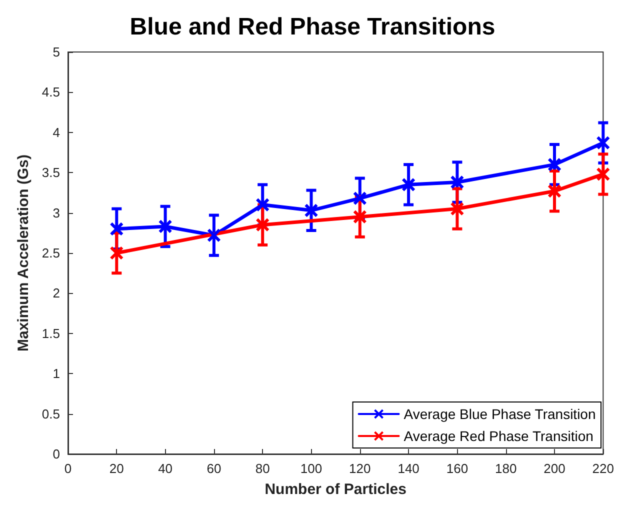 The width and height of the screenshot is (625, 516). Describe the element at coordinates (335, 489) in the screenshot. I see `x-axis-title: Number of Particles` at that location.